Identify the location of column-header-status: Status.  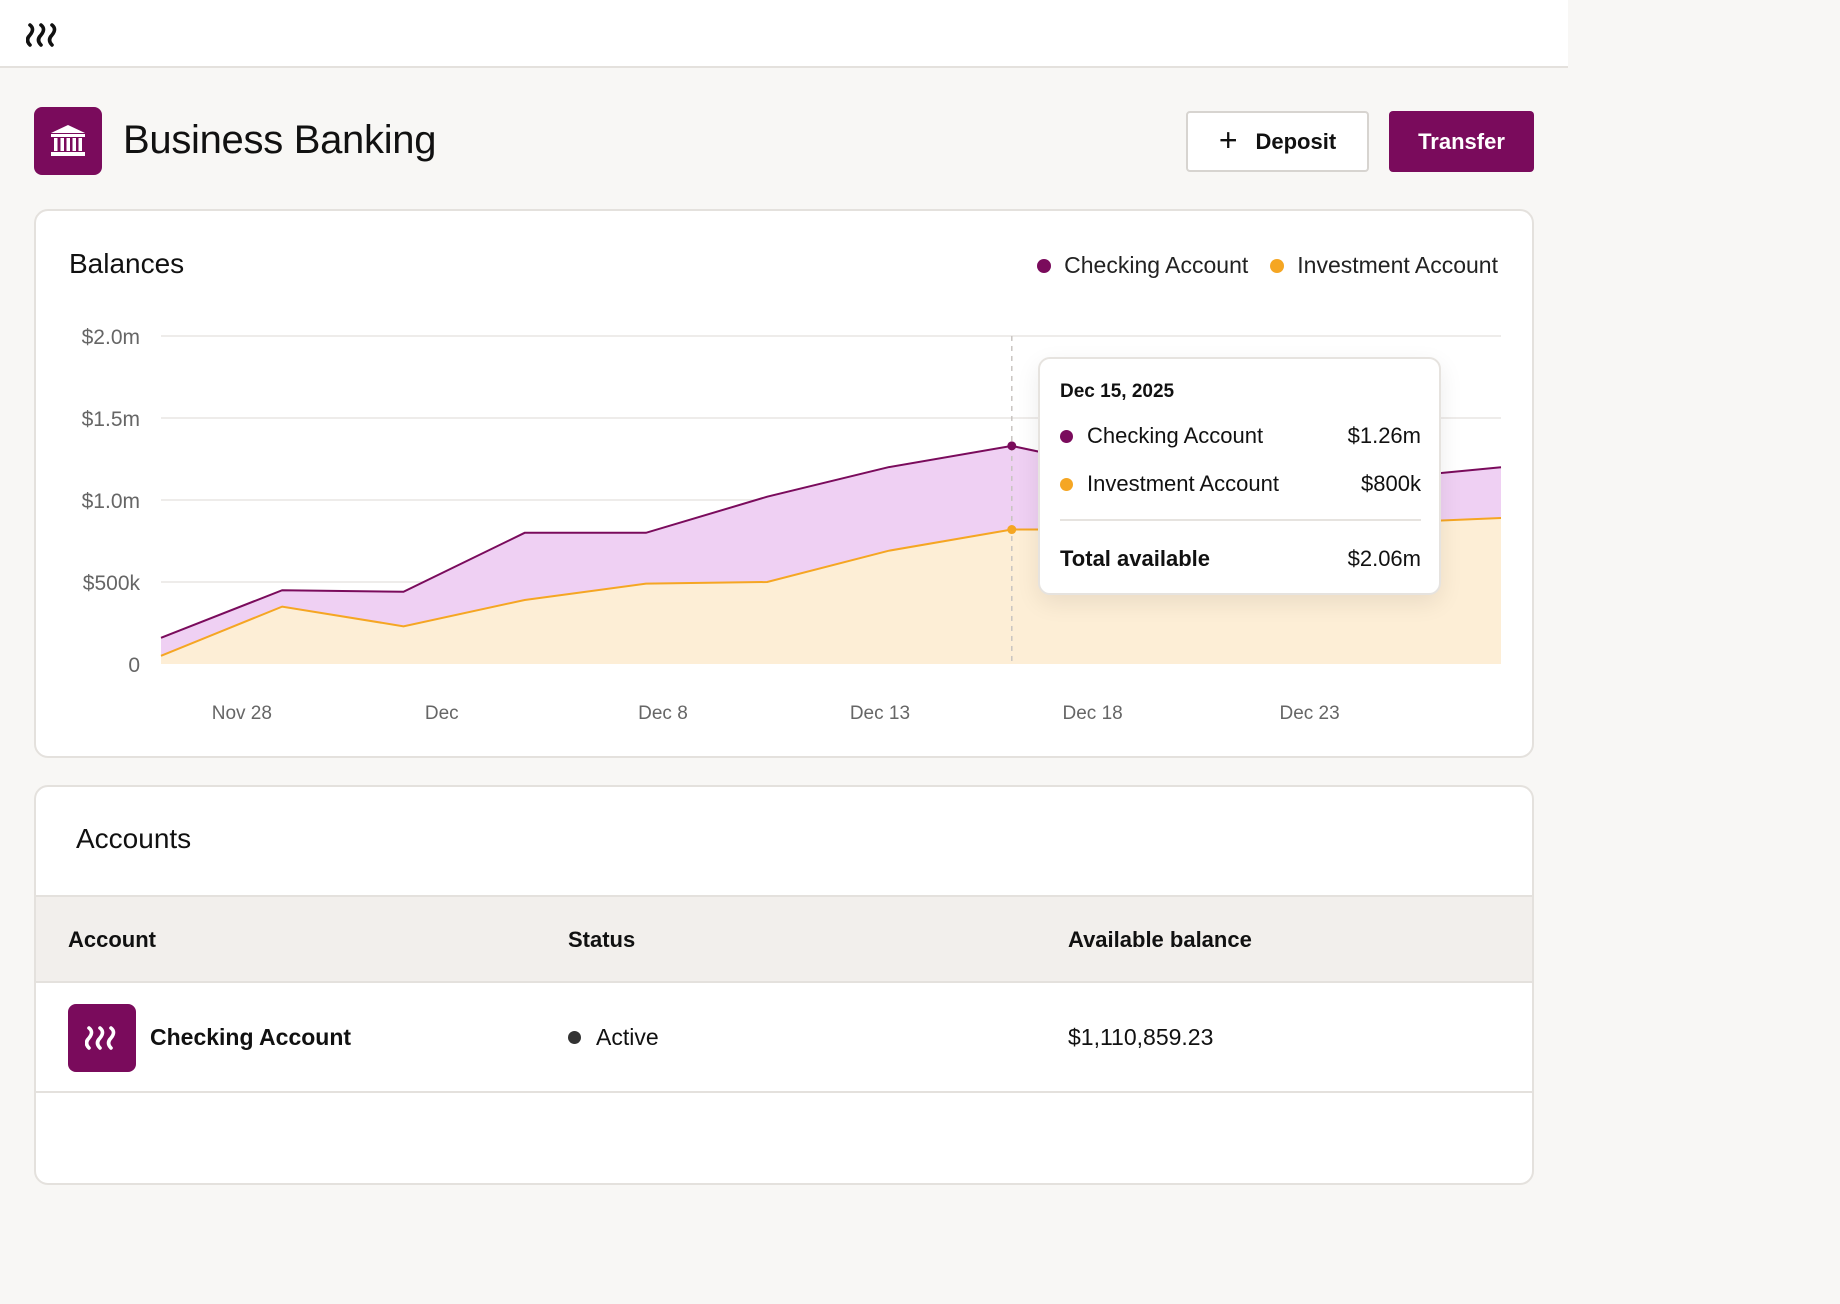
(602, 939).